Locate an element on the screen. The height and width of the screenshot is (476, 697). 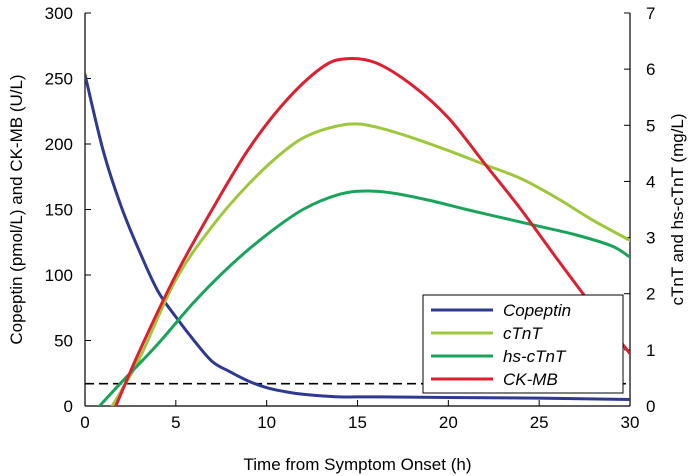
y-axis-left-title: Copeptin (pmol/L) and CK-MB (U/L) is located at coordinates (16, 209).